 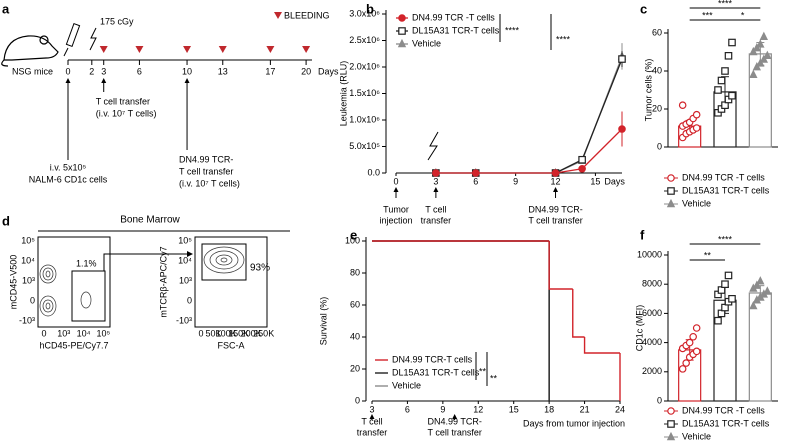 I want to click on x-tick-label: 2, so click(x=91, y=71).